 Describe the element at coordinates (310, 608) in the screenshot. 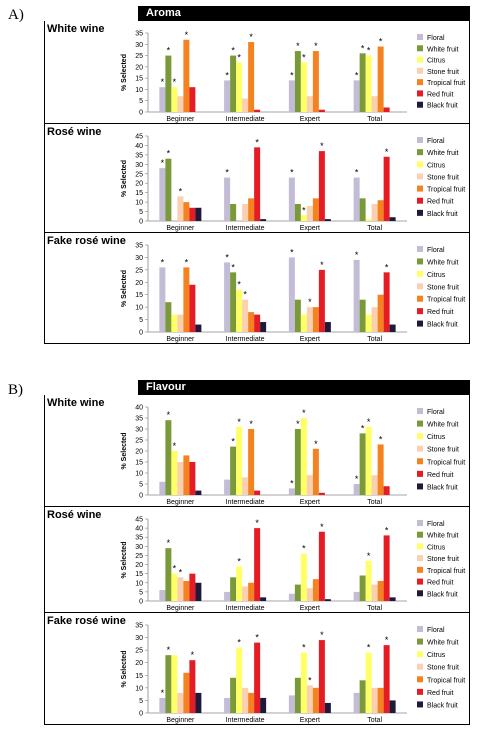

I see `x-tick-label: Expert` at that location.